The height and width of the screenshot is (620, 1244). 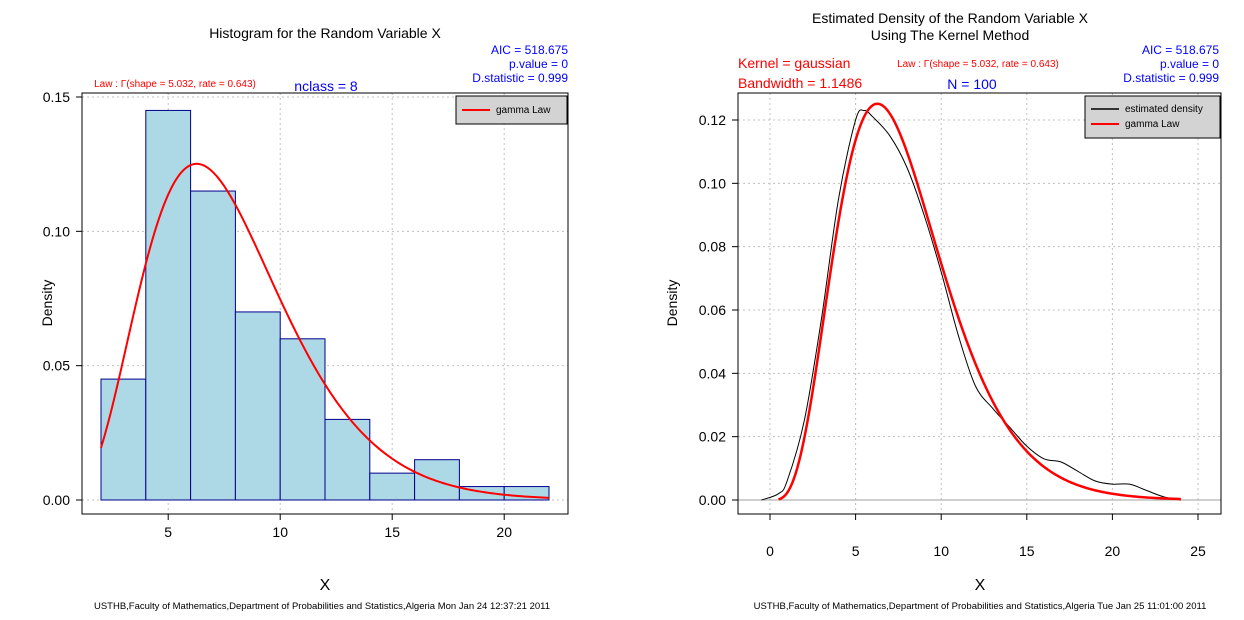 What do you see at coordinates (712, 373) in the screenshot?
I see `y-tick-label-2: 0.04` at bounding box center [712, 373].